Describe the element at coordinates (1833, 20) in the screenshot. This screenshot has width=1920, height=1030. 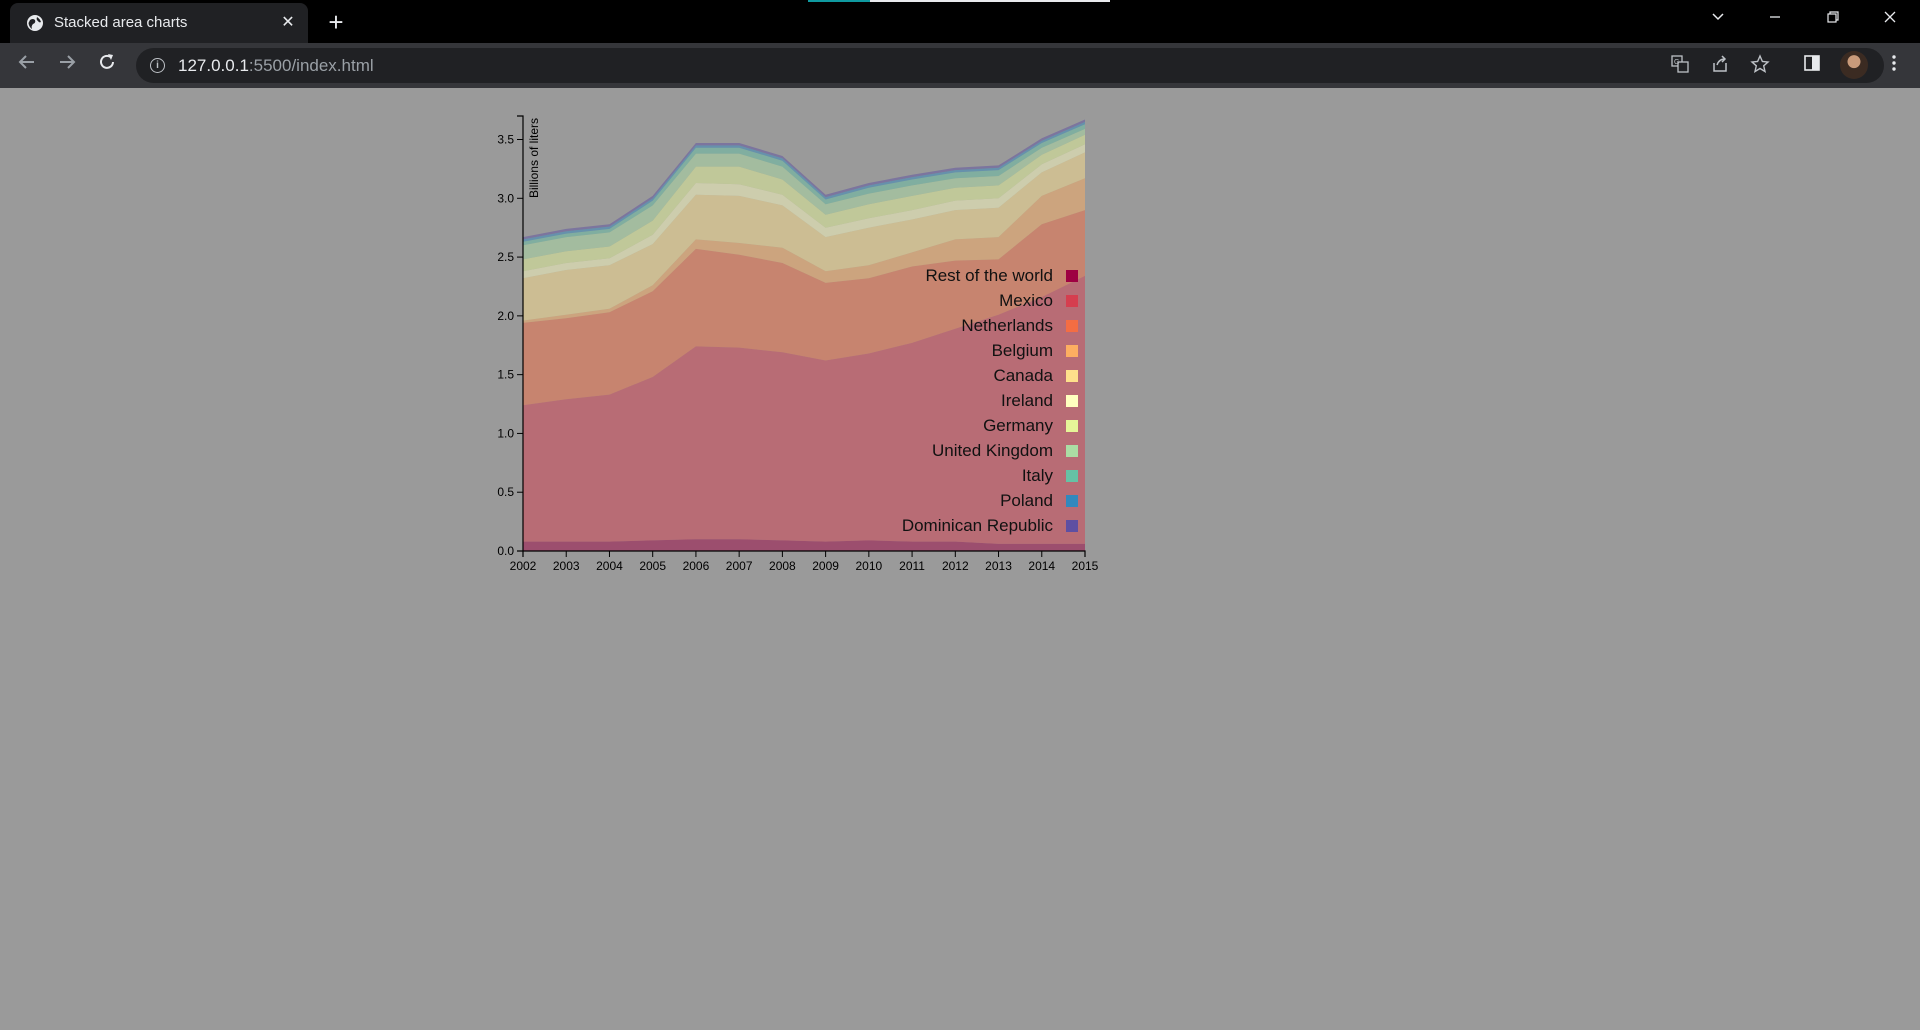
I see `restore-icon` at that location.